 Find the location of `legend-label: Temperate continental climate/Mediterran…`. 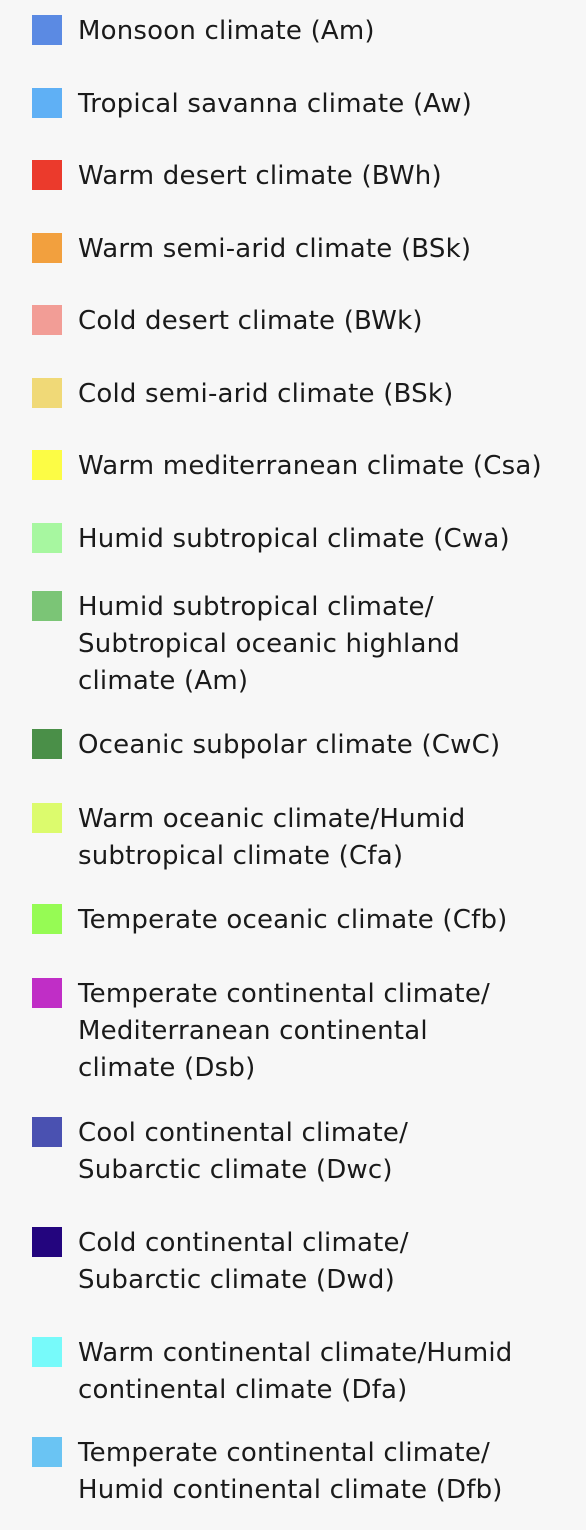

legend-label: Temperate continental climate/Mediterran… is located at coordinates (284, 1031).